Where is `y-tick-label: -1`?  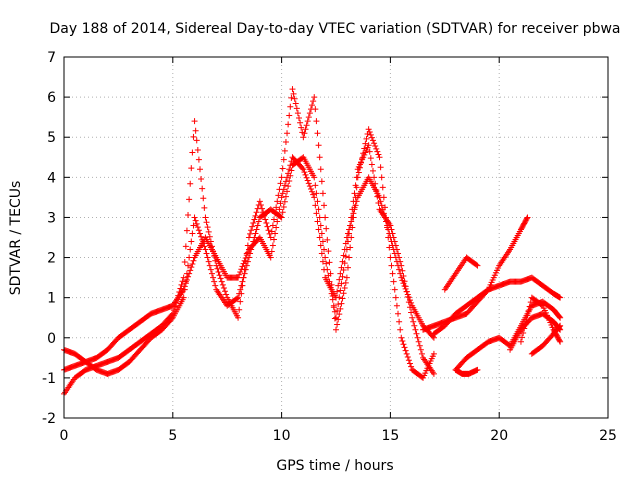
y-tick-label: -1 is located at coordinates (49, 379).